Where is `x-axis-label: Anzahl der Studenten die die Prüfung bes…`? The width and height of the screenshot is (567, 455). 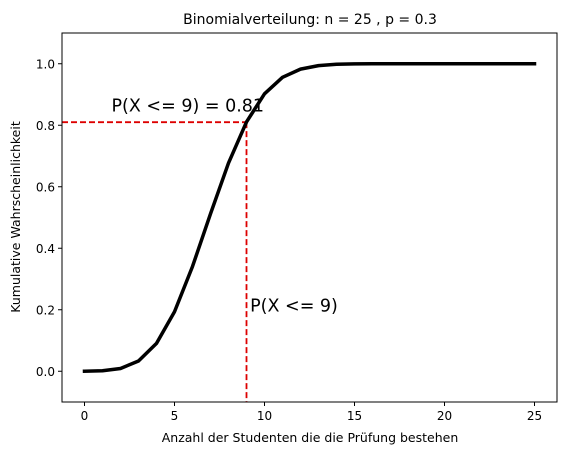 x-axis-label: Anzahl der Studenten die die Prüfung bes… is located at coordinates (310, 437).